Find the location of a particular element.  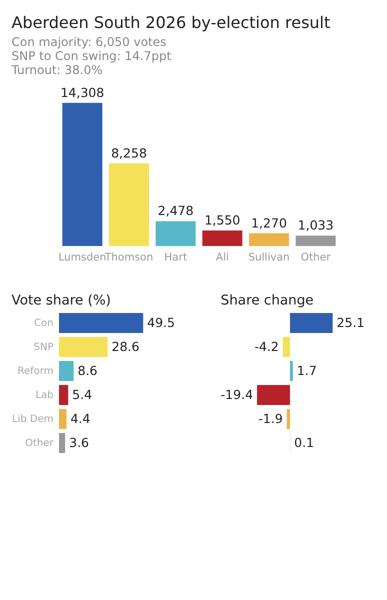

chart-title: Aberdeen South 2026 by-election result is located at coordinates (171, 22).